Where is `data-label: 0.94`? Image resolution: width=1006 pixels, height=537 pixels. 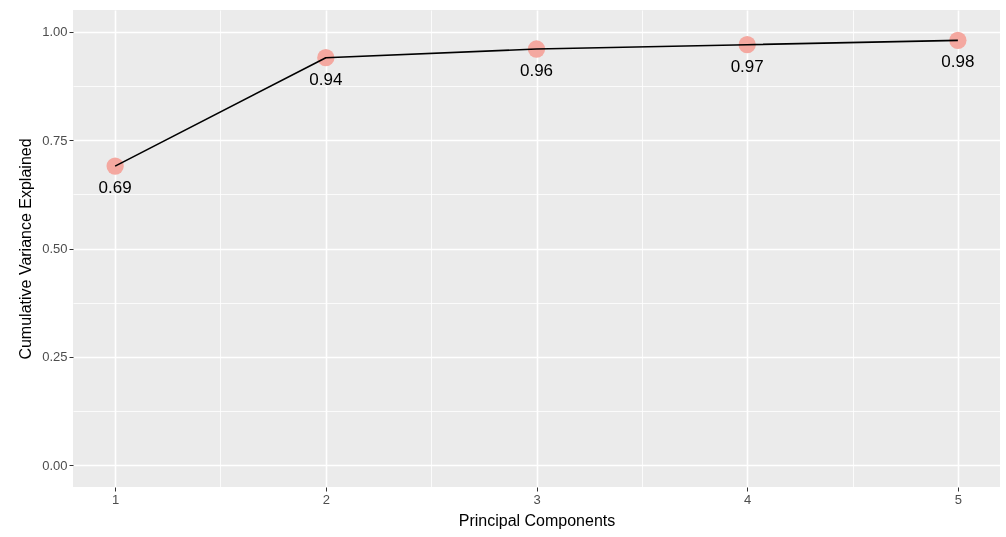 data-label: 0.94 is located at coordinates (326, 79).